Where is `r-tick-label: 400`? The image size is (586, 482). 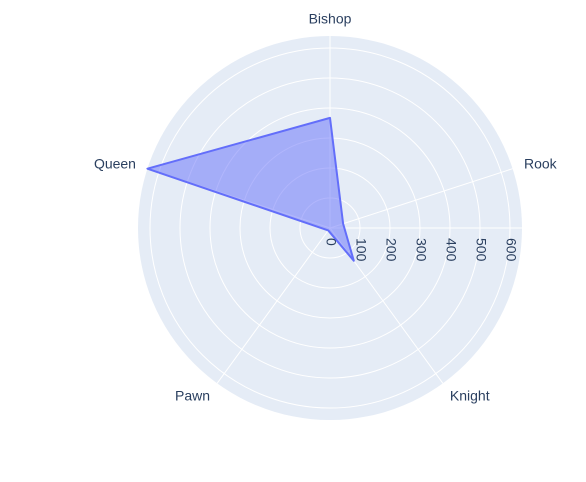
r-tick-label: 400 is located at coordinates (451, 250).